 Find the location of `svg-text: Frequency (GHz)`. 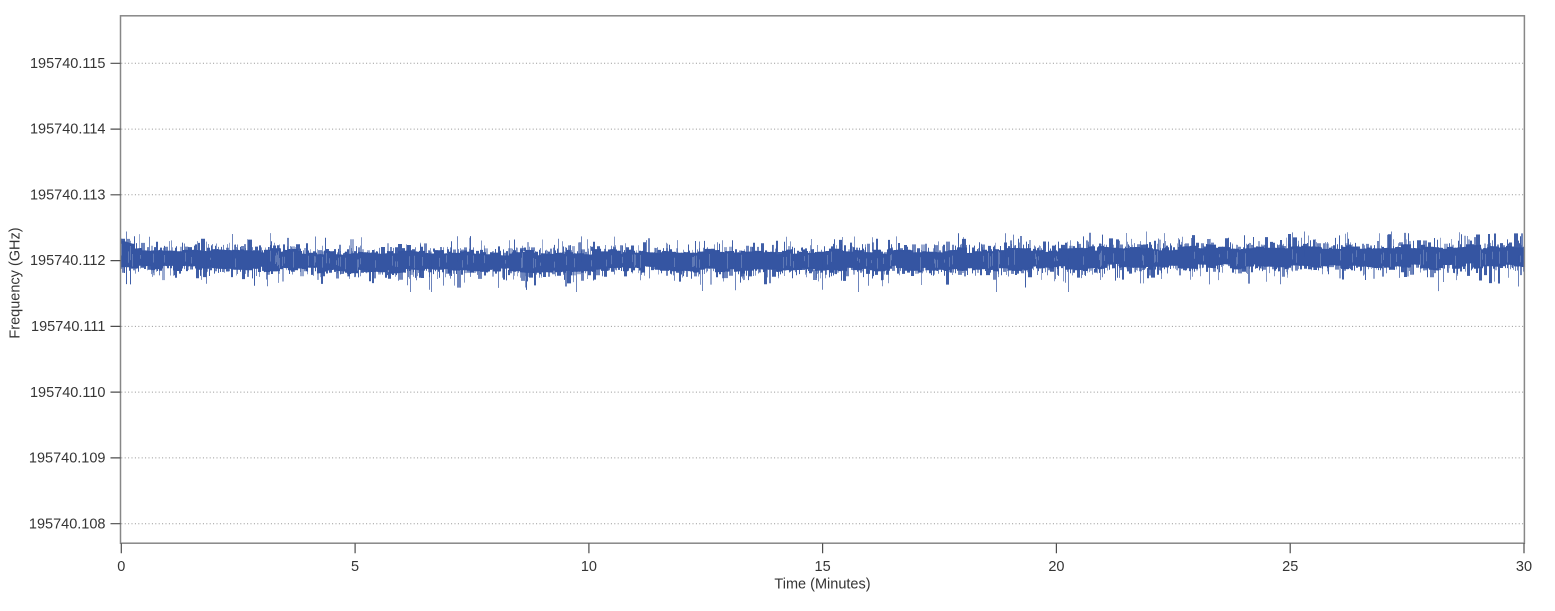

svg-text: Frequency (GHz) is located at coordinates (16, 282).